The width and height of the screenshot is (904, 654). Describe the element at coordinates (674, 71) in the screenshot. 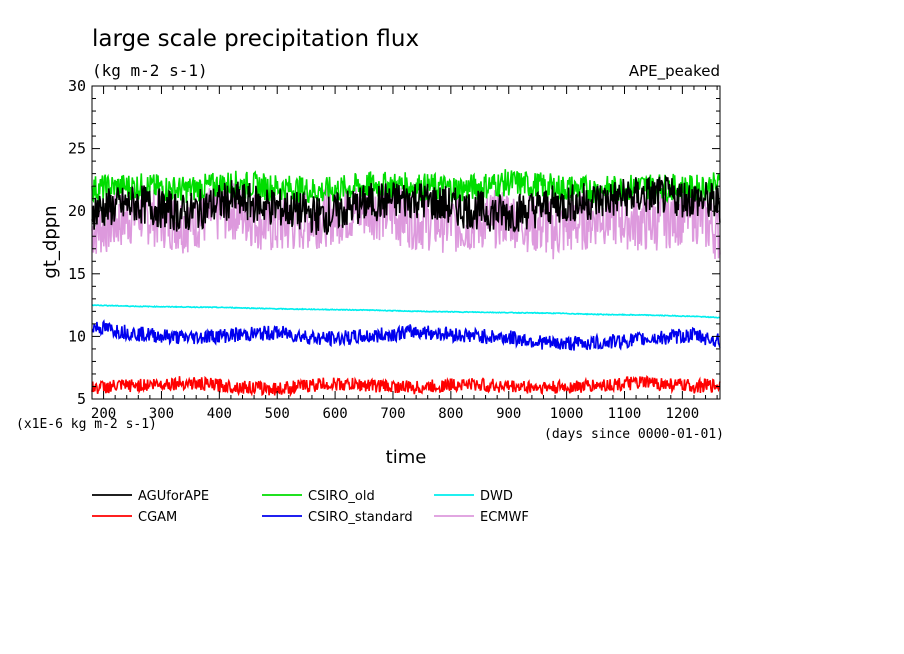

I see `chart-annotation: APE_peaked` at that location.